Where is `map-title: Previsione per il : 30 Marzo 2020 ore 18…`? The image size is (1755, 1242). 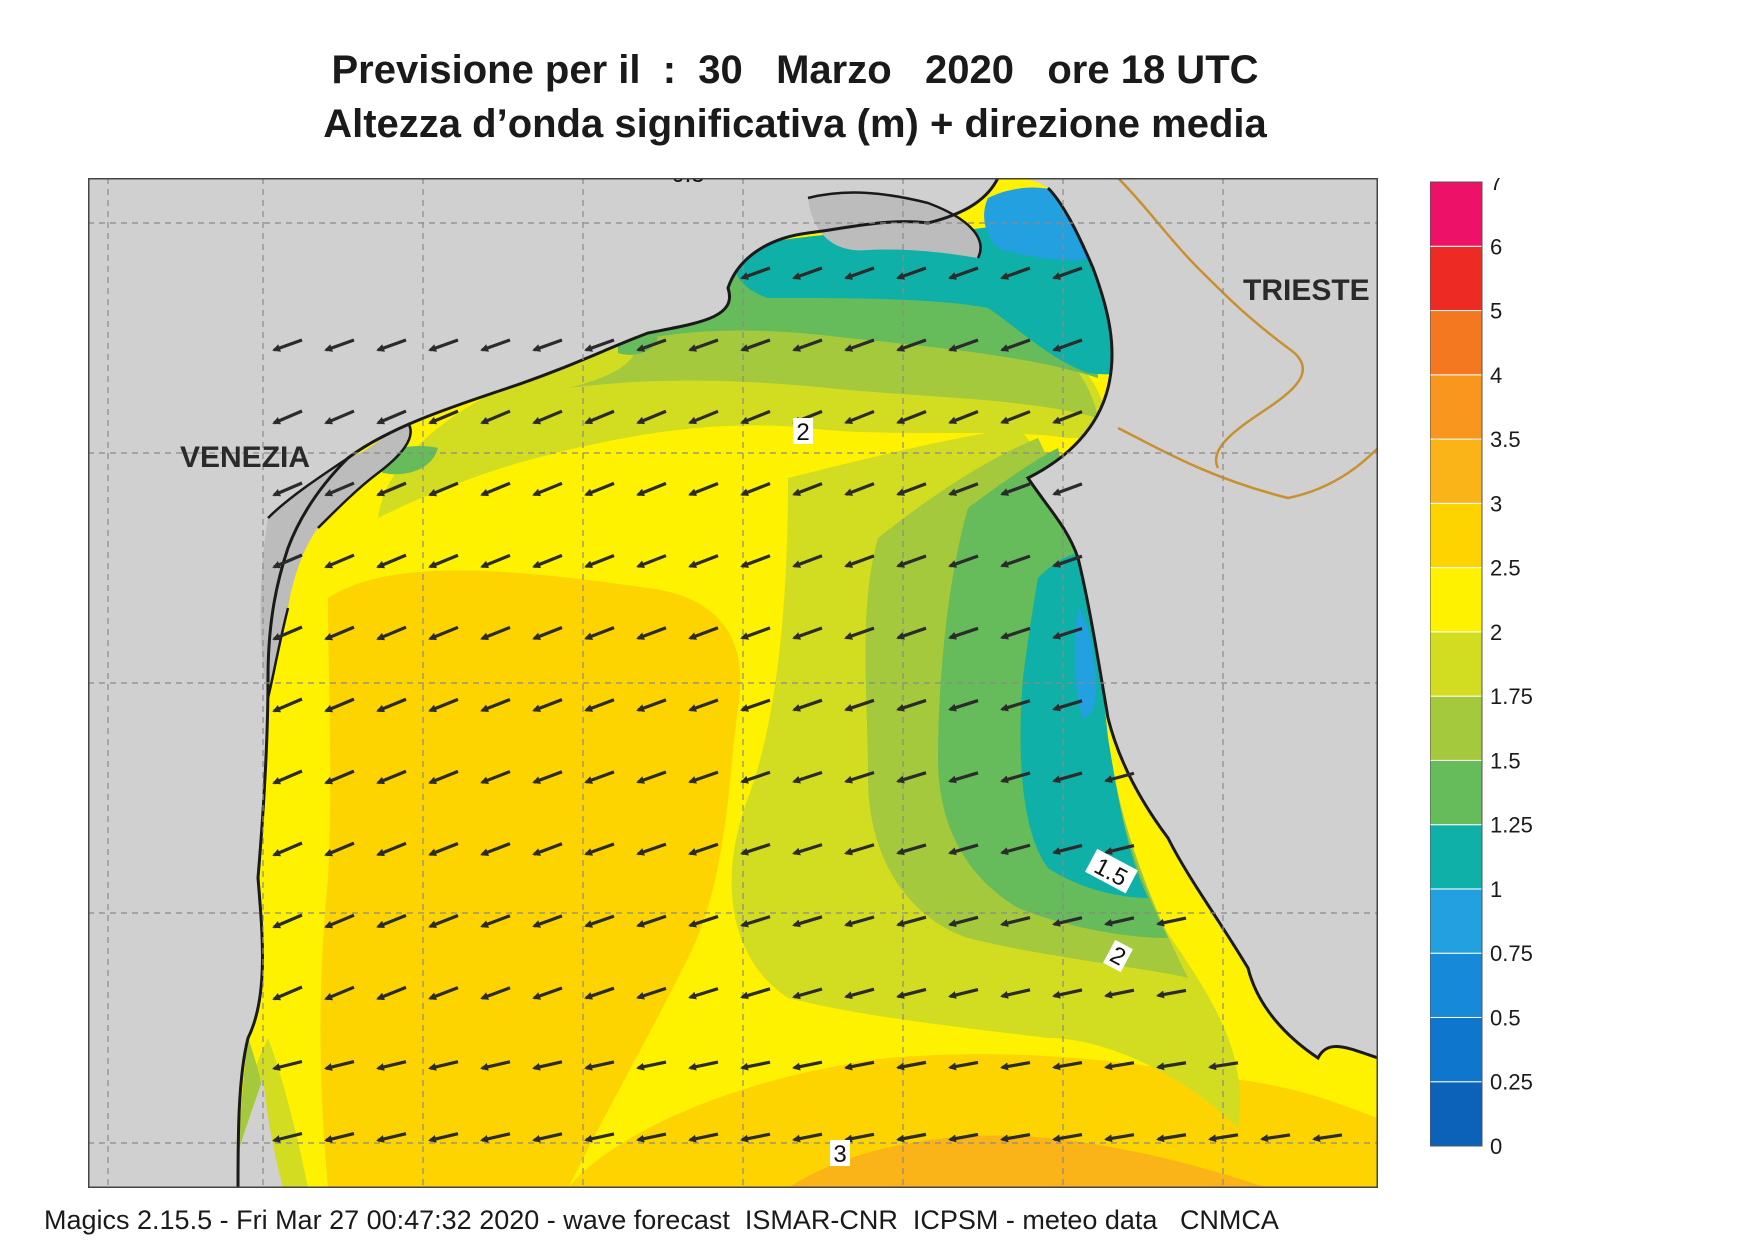
map-title: Previsione per il : 30 Marzo 2020 ore 18… is located at coordinates (795, 70).